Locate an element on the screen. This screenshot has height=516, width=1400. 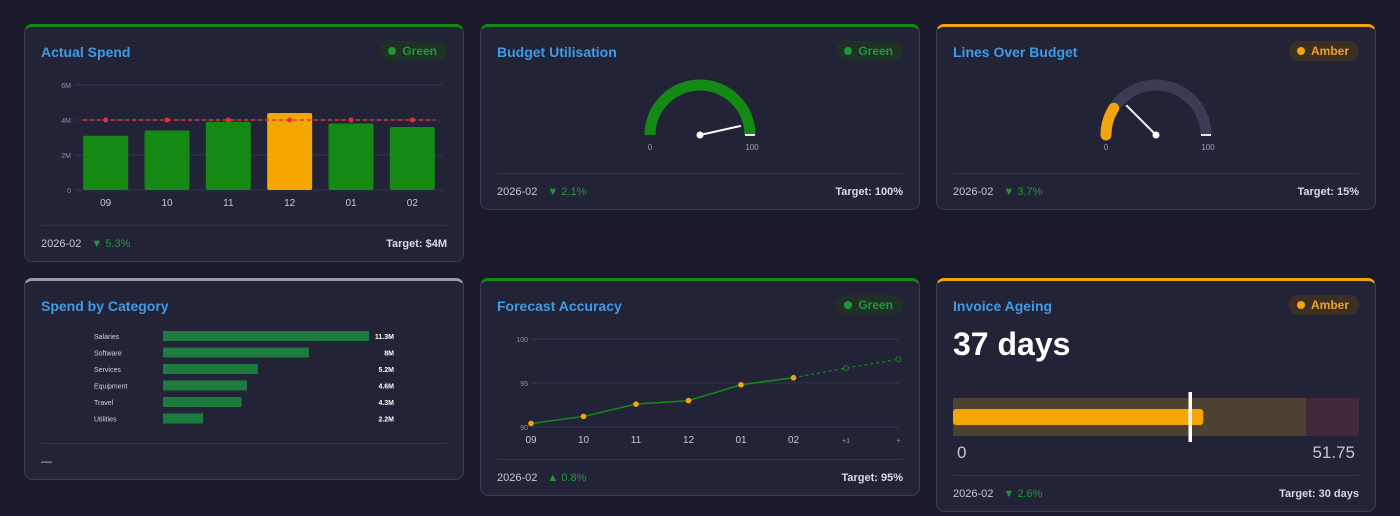
target-label: Target: $4M is located at coordinates (416, 243).